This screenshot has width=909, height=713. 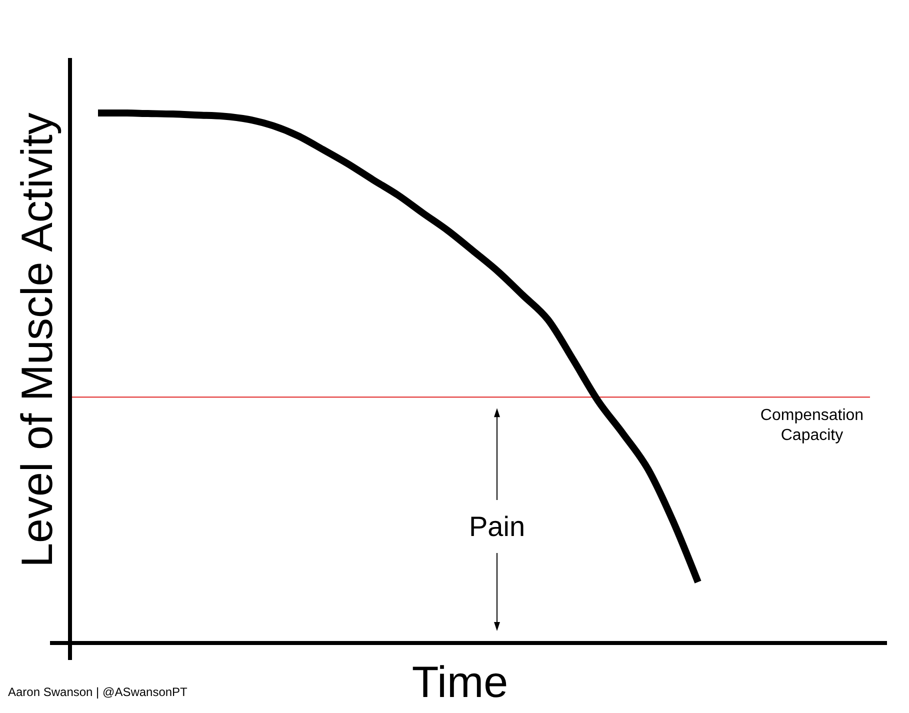 I want to click on annotation: Pain, so click(x=497, y=526).